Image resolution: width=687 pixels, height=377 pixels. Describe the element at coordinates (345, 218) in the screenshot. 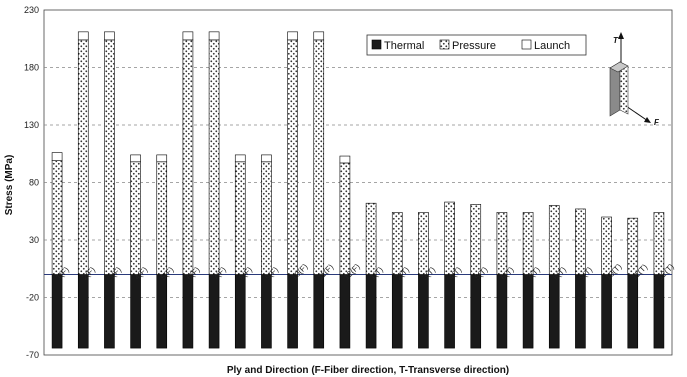

I see `bar-pressure-12(F)` at that location.